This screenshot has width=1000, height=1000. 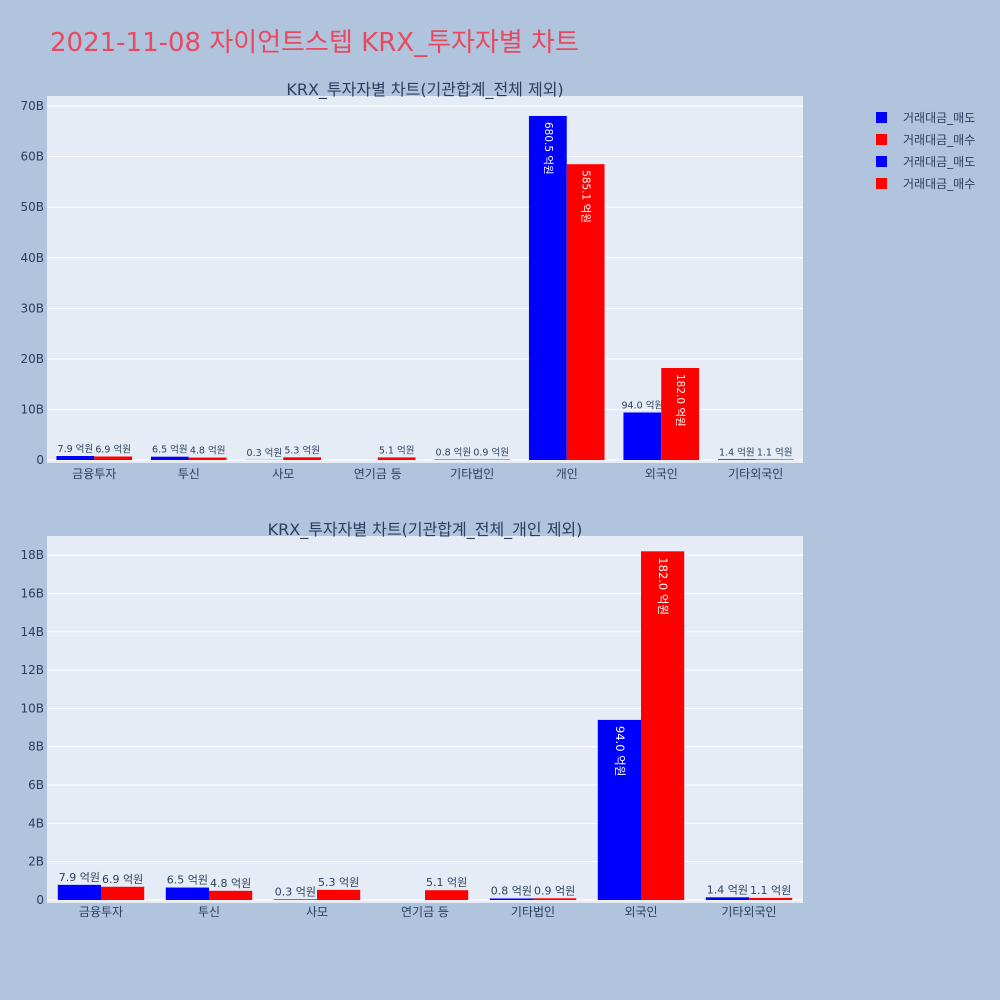 I want to click on page-title: 2021-11-08 자이언트스텝 KRX_투자자별 차트, so click(x=314, y=43).